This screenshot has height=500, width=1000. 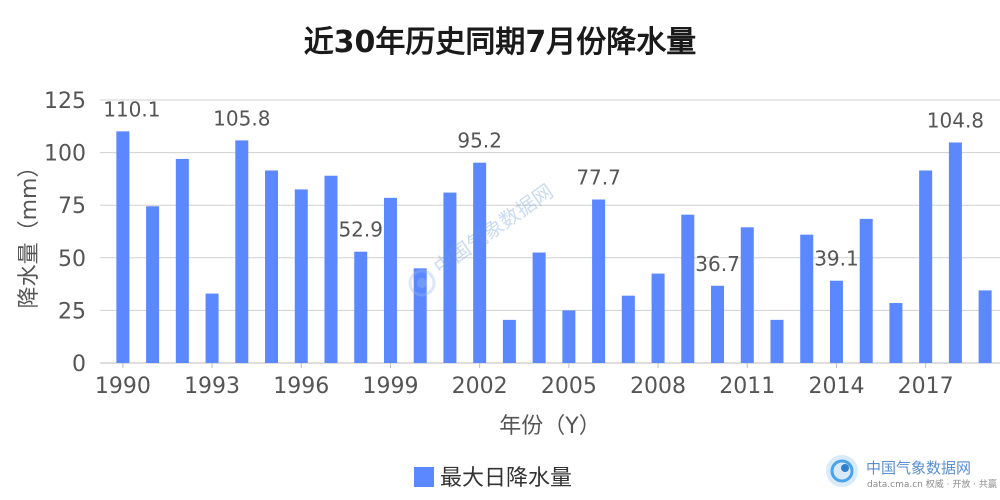 What do you see at coordinates (718, 324) in the screenshot?
I see `bar-2010` at bounding box center [718, 324].